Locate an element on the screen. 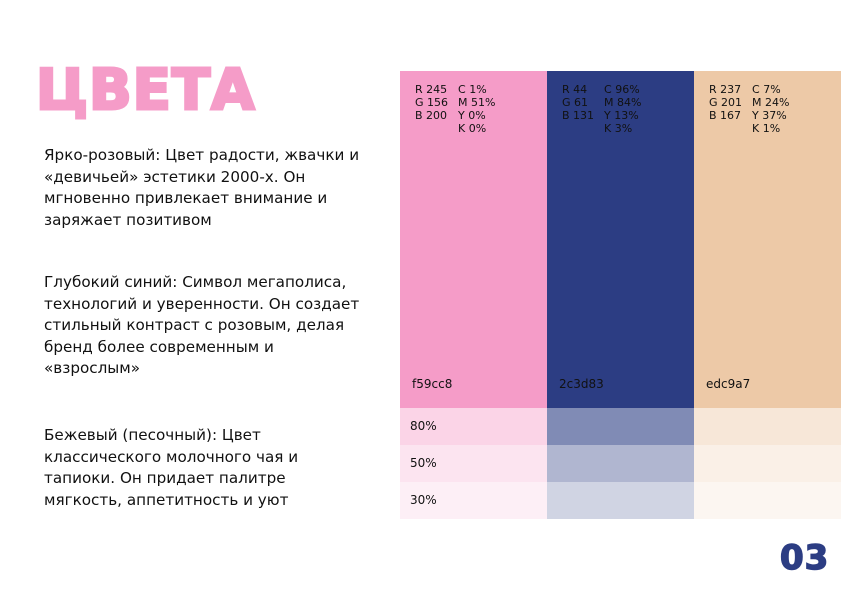 The height and width of the screenshot is (595, 842). tint-label-row: 30% is located at coordinates (473, 500).